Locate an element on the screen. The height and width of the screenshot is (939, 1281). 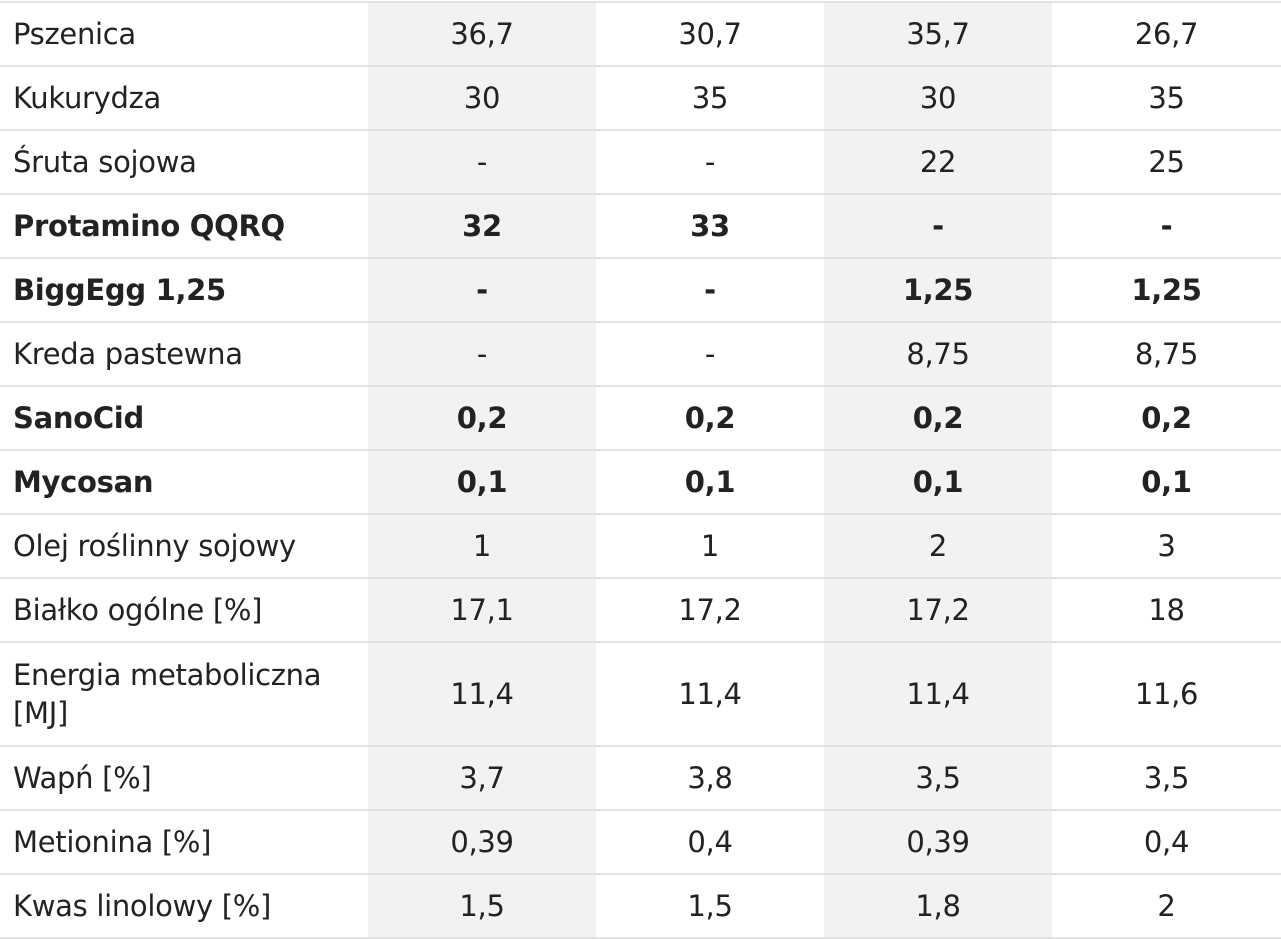
row-label: Wapń [%] is located at coordinates (184, 777).